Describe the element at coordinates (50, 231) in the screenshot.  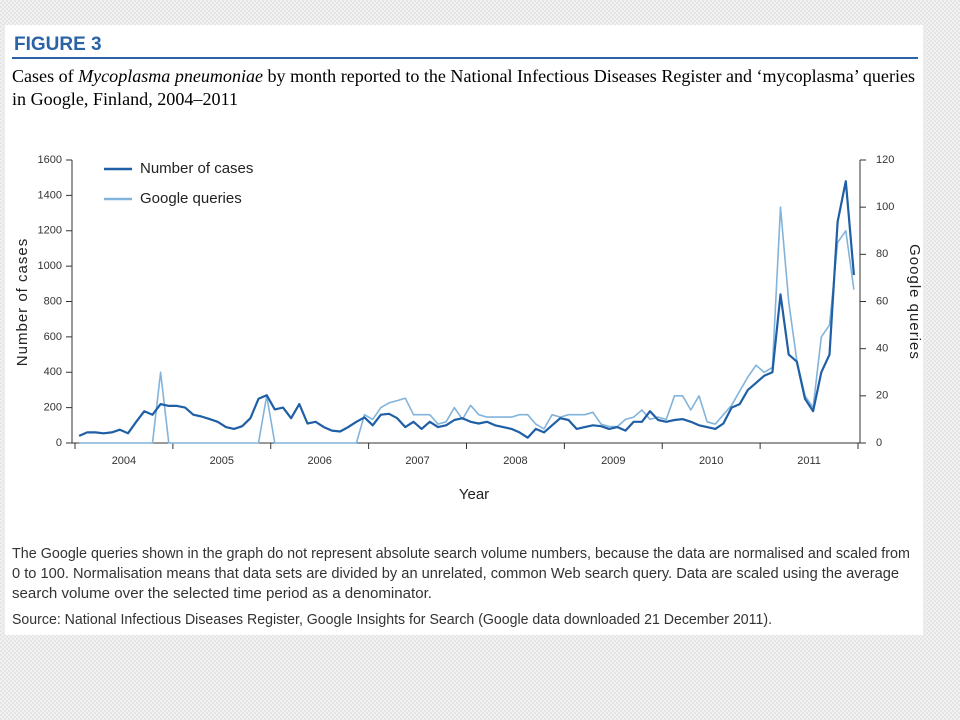
I see `y-tick-label: 1200` at that location.